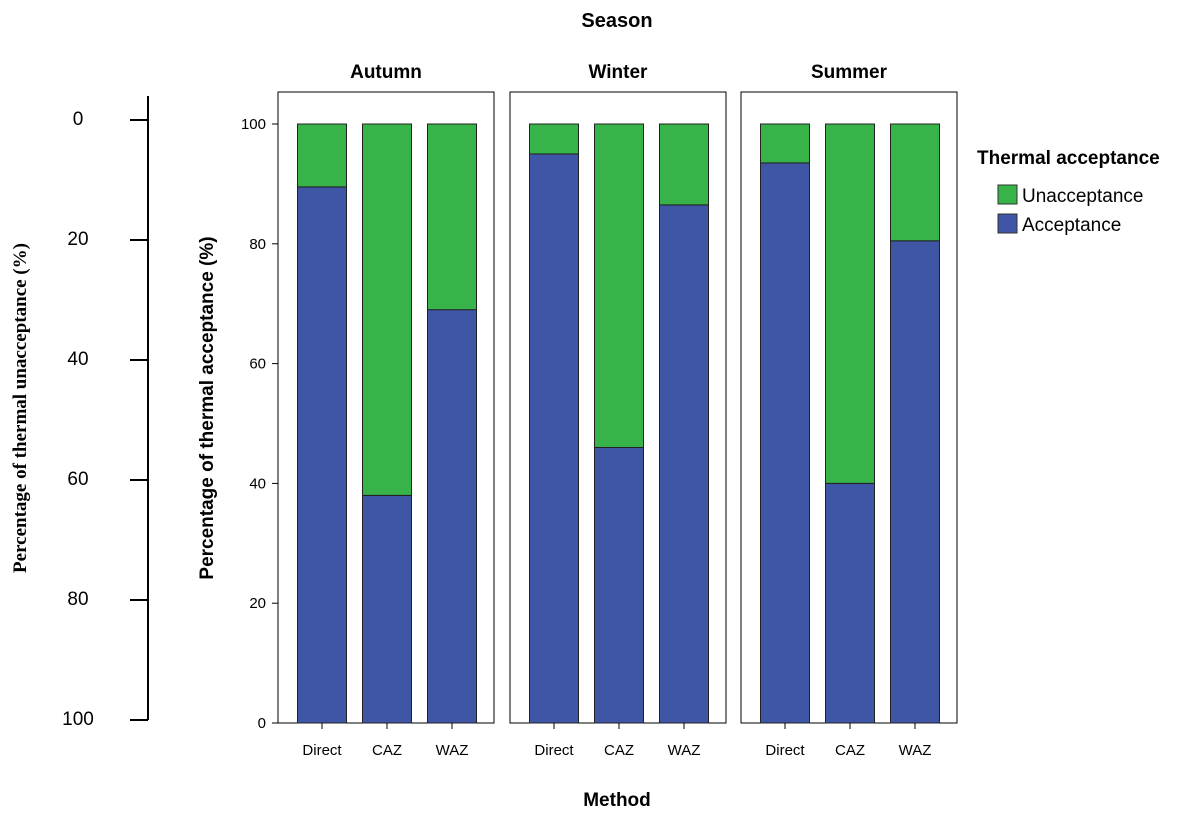 Image resolution: width=1200 pixels, height=814 pixels. I want to click on bar-winter-direct-acceptance, so click(554, 438).